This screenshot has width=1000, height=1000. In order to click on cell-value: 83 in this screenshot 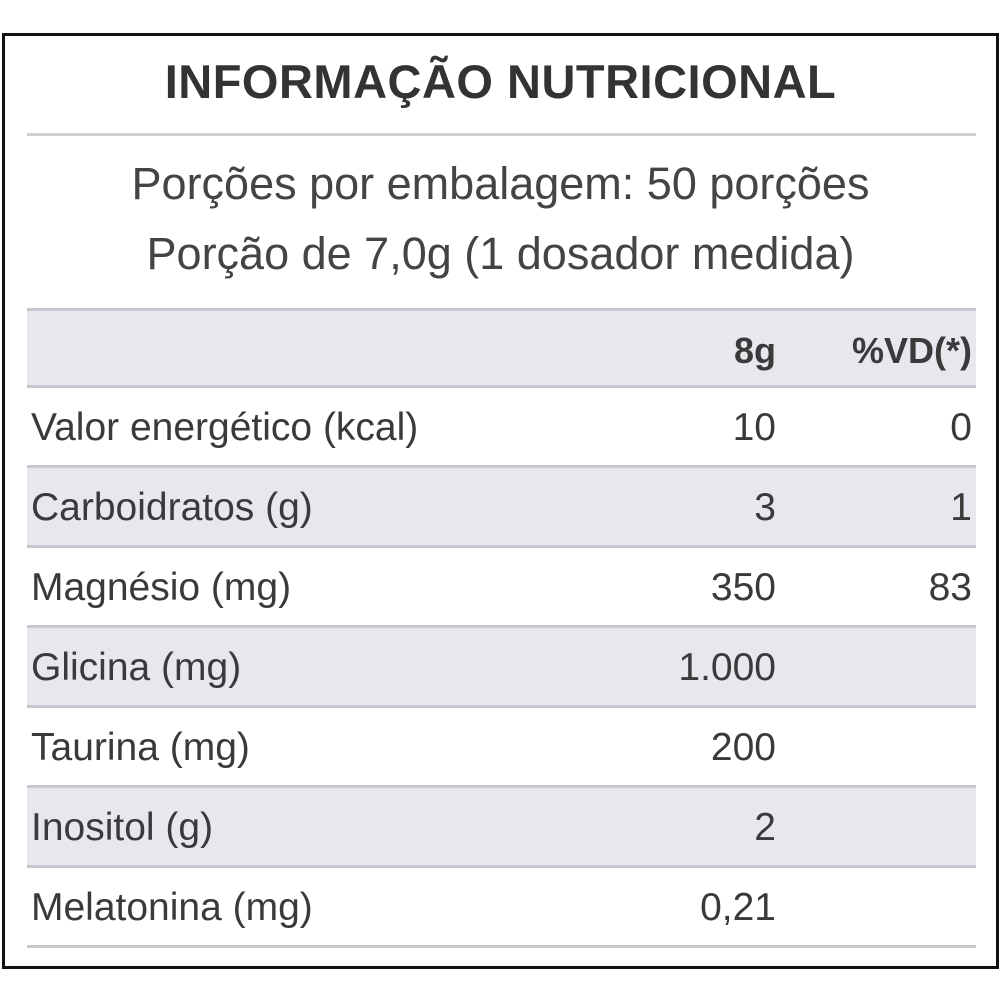, I will do `click(950, 587)`.